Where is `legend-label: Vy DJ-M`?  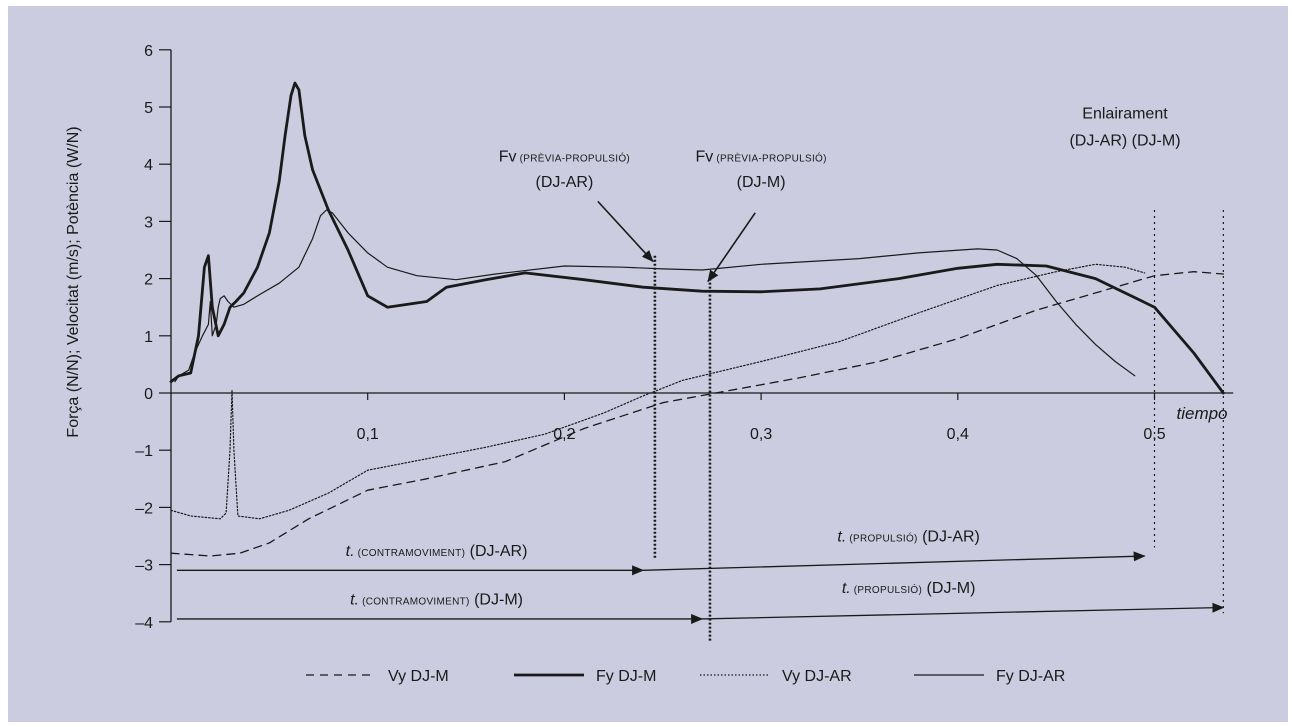 legend-label: Vy DJ-M is located at coordinates (418, 676).